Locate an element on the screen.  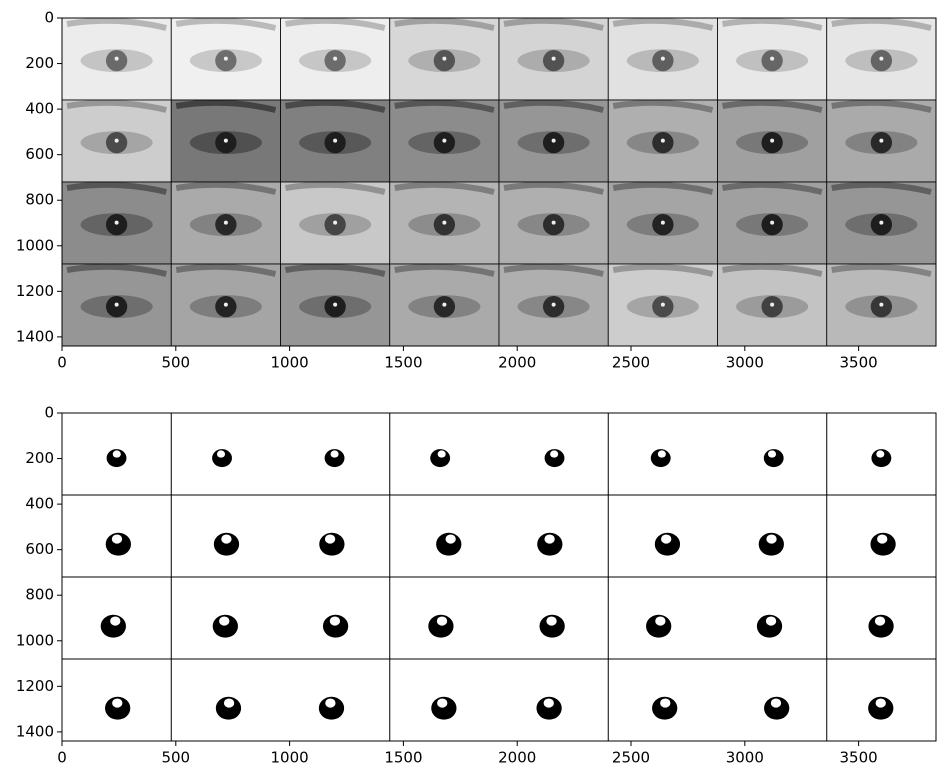
x-tick-label: 3500 is located at coordinates (859, 758).